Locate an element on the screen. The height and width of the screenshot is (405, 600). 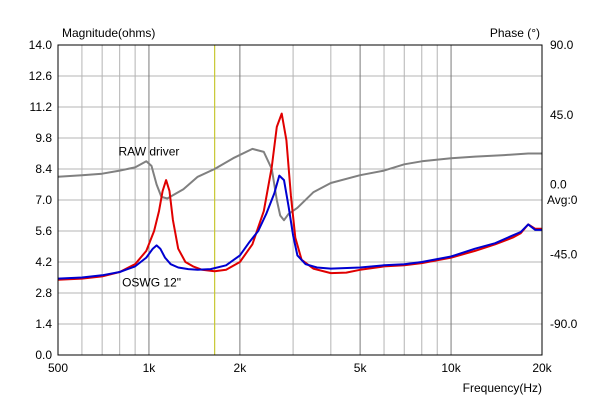
x-tick-label: 500 is located at coordinates (58, 368).